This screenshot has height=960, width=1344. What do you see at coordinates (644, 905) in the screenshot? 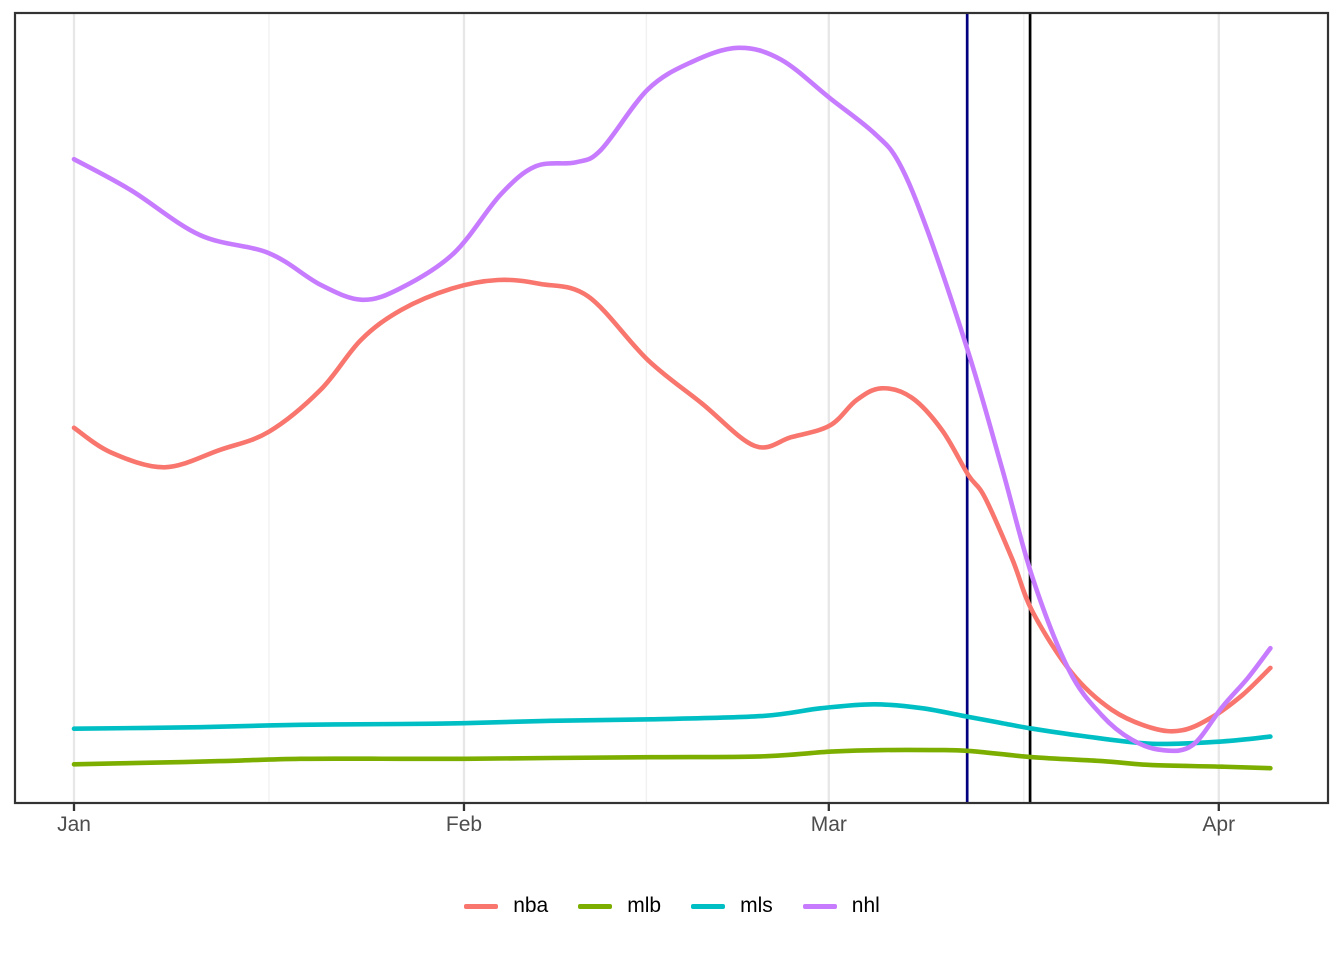
I see `legend-label-mlb: mlb` at bounding box center [644, 905].